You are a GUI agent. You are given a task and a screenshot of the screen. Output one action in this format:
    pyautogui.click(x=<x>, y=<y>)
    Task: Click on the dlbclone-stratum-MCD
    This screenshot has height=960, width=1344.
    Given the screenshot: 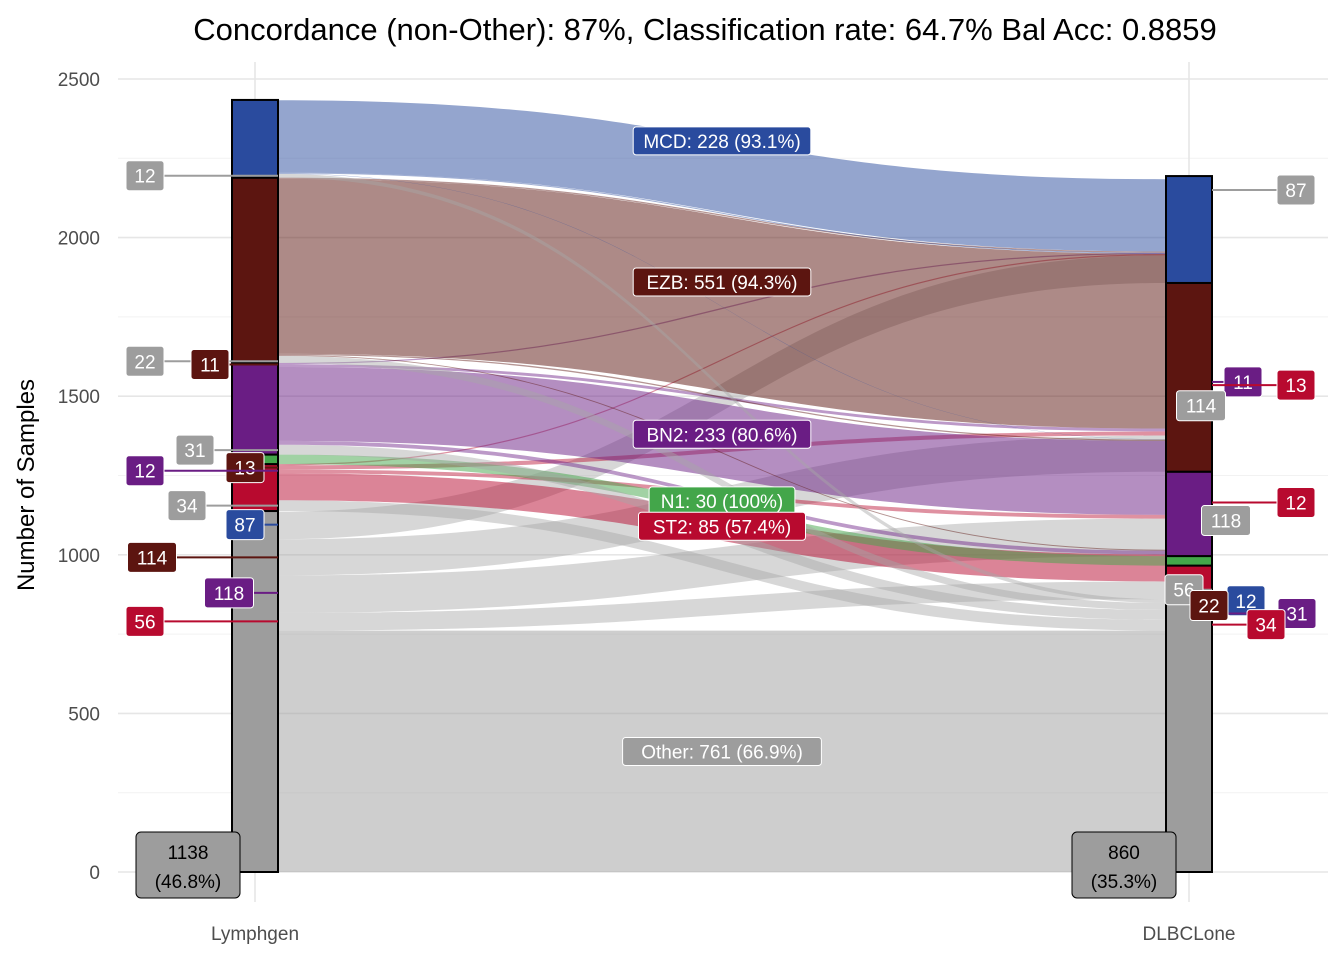 What is the action you would take?
    pyautogui.click(x=1189, y=229)
    